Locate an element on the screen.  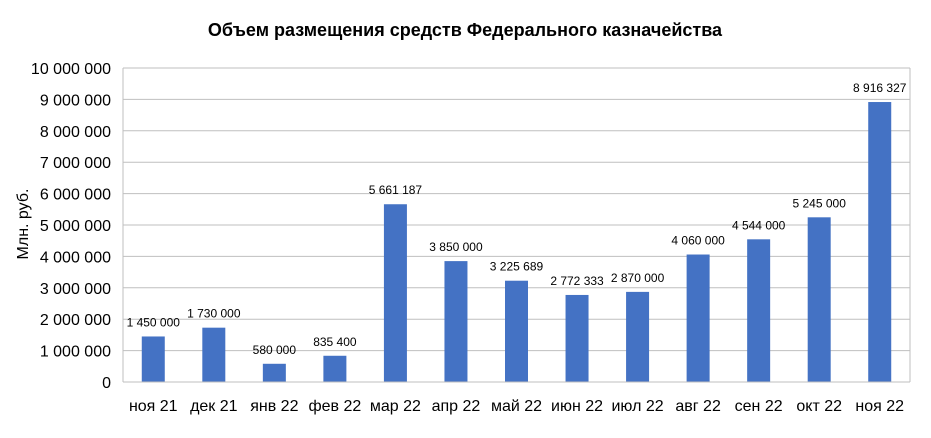
x-tick-label: дек 21 is located at coordinates (214, 406).